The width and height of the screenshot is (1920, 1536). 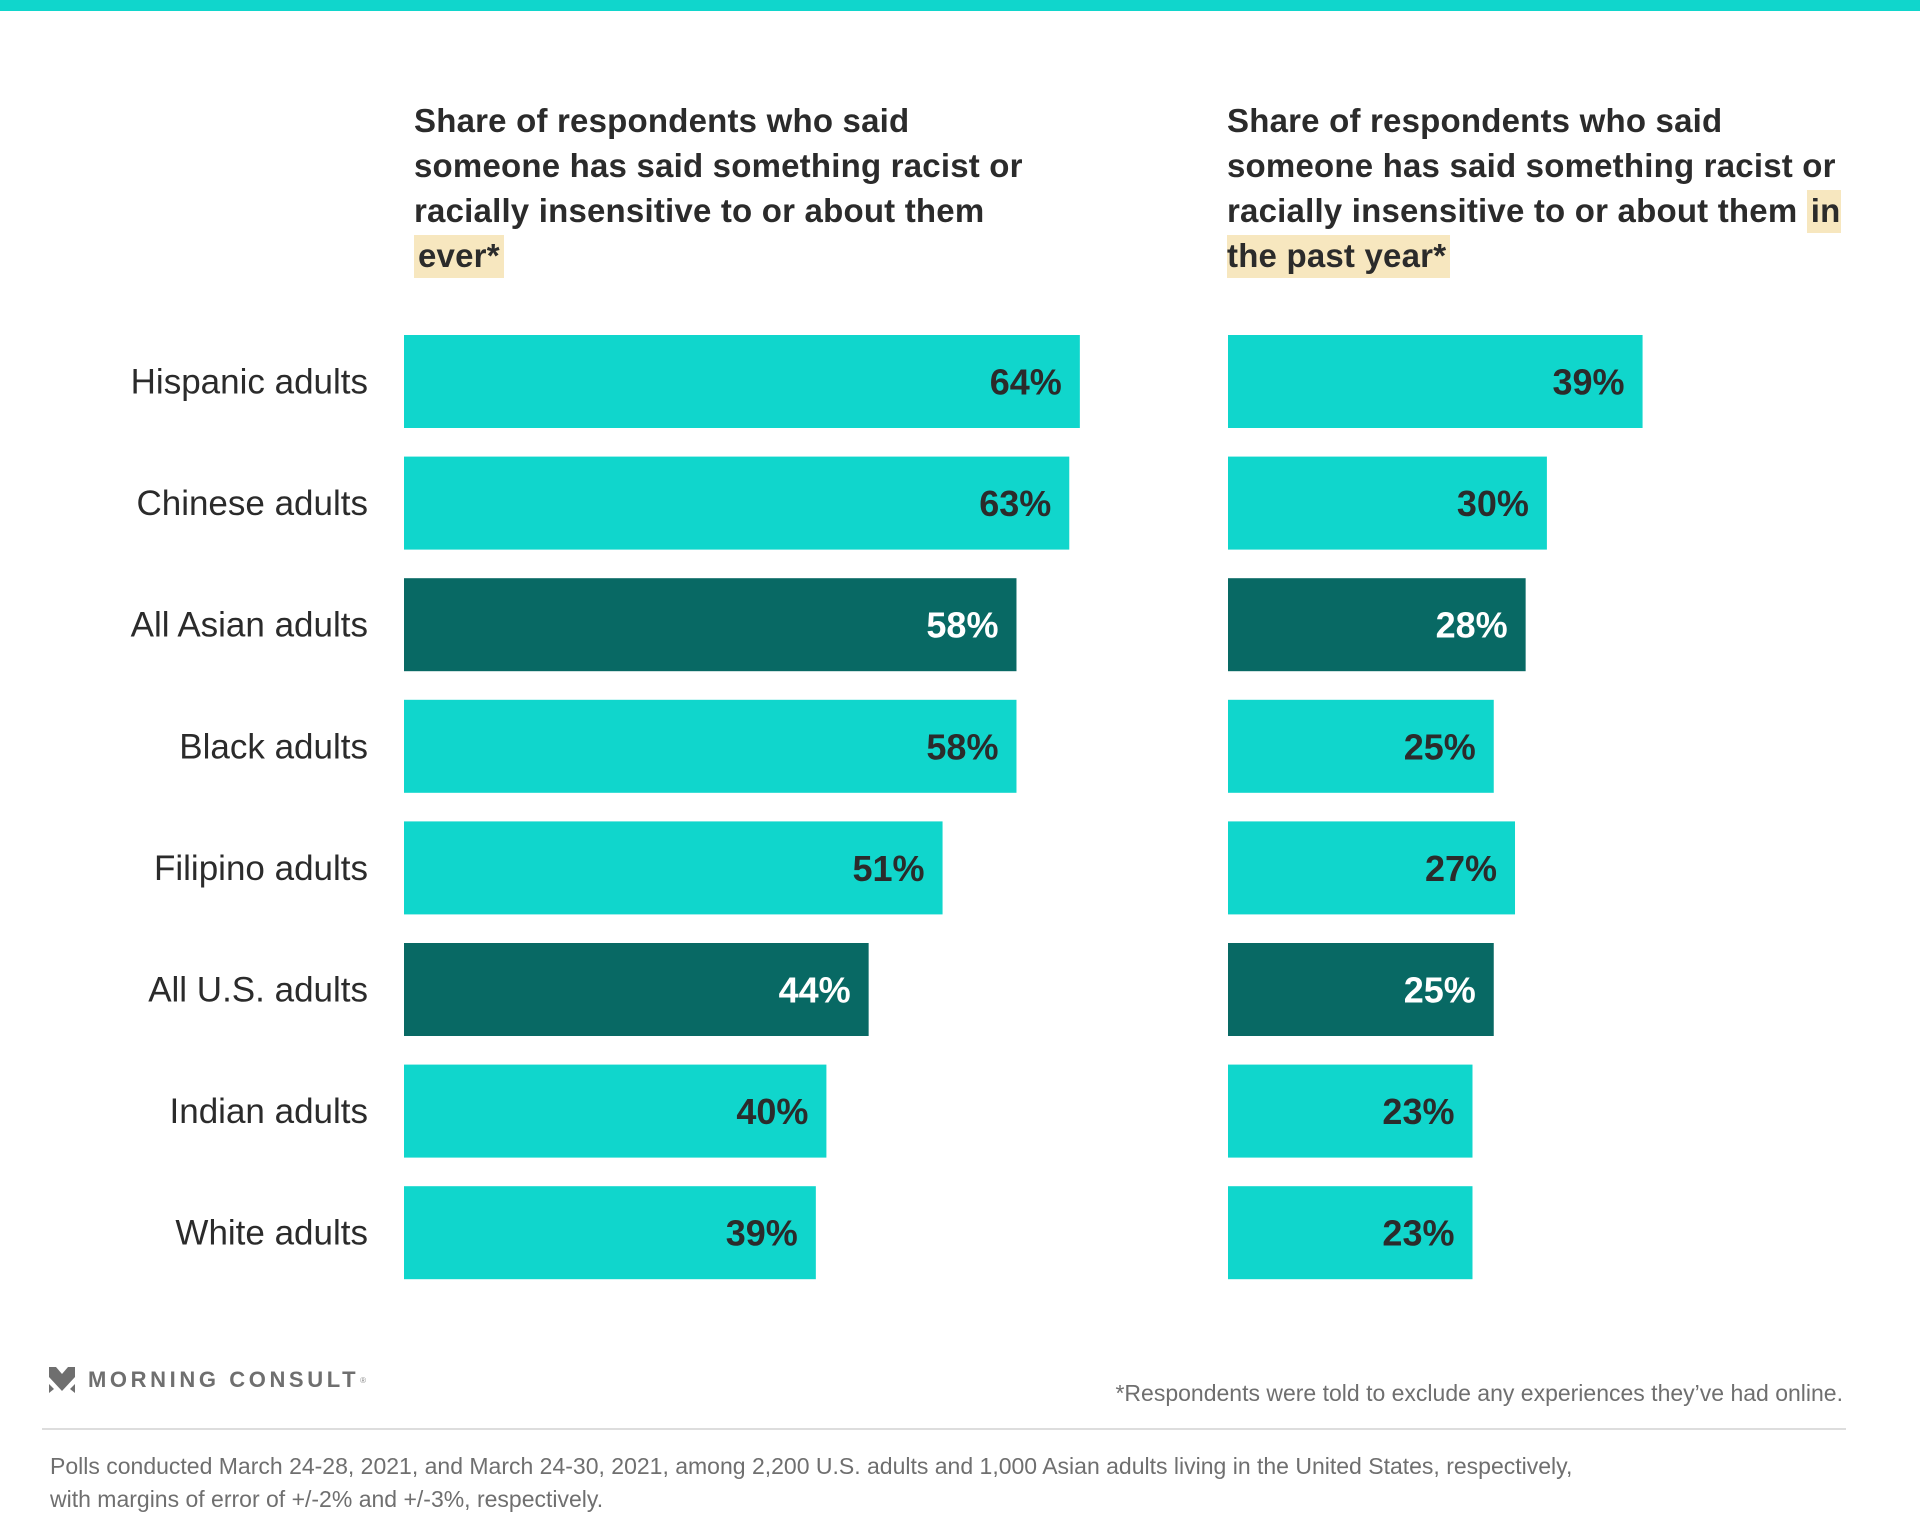 I want to click on category-label: Hispanic adults, so click(x=249, y=382).